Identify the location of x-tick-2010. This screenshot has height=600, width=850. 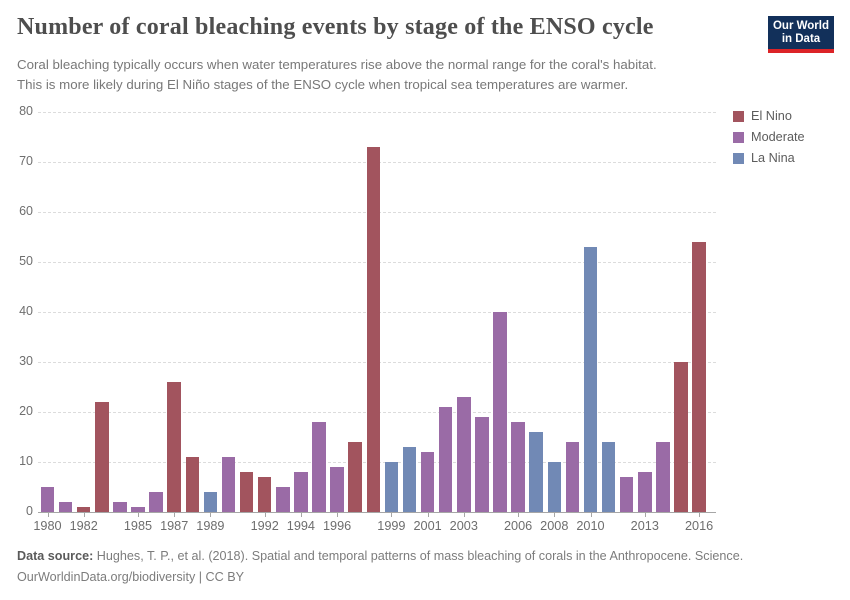
(591, 514).